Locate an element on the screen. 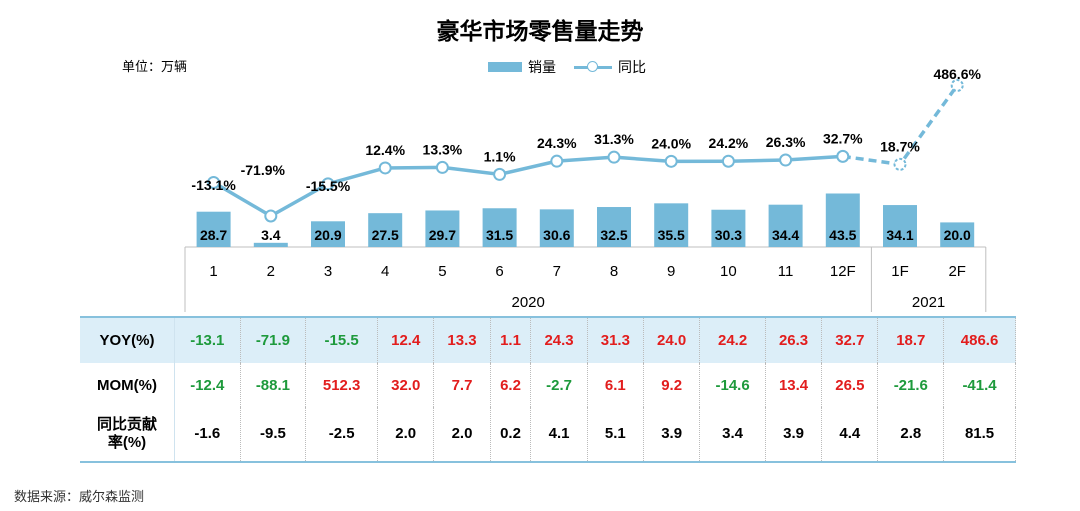 The image size is (1080, 511). x-tick-label-0: 1 is located at coordinates (213, 271).